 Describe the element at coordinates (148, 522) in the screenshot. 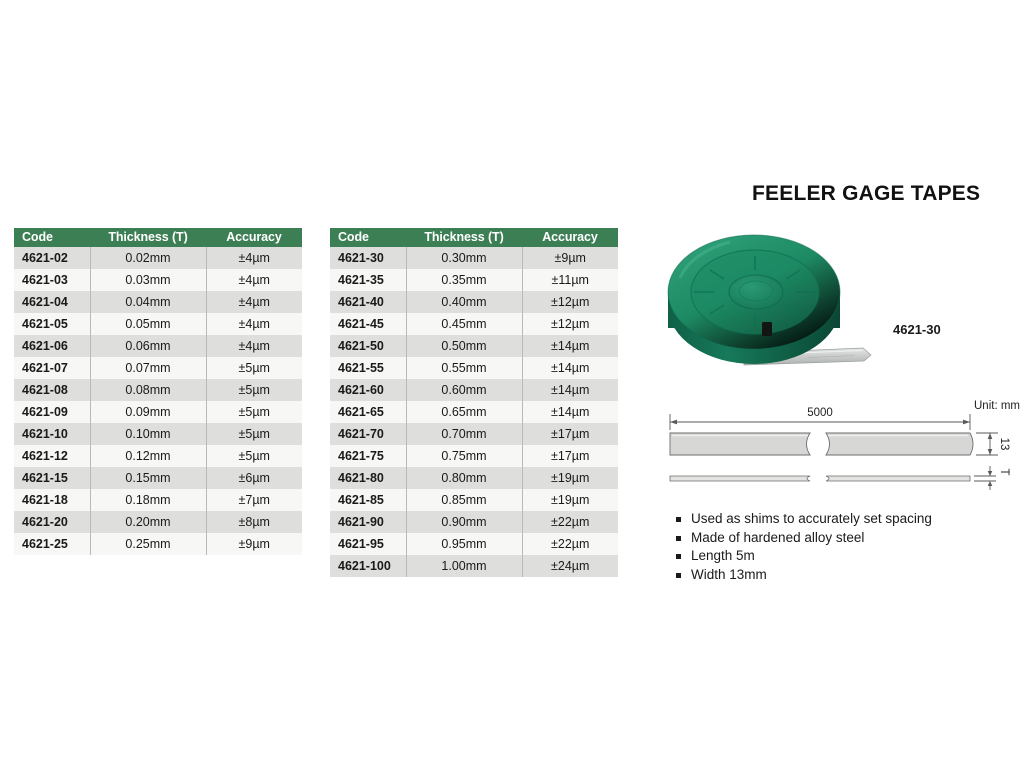

I see `cell-thickness: 0.20mm` at that location.